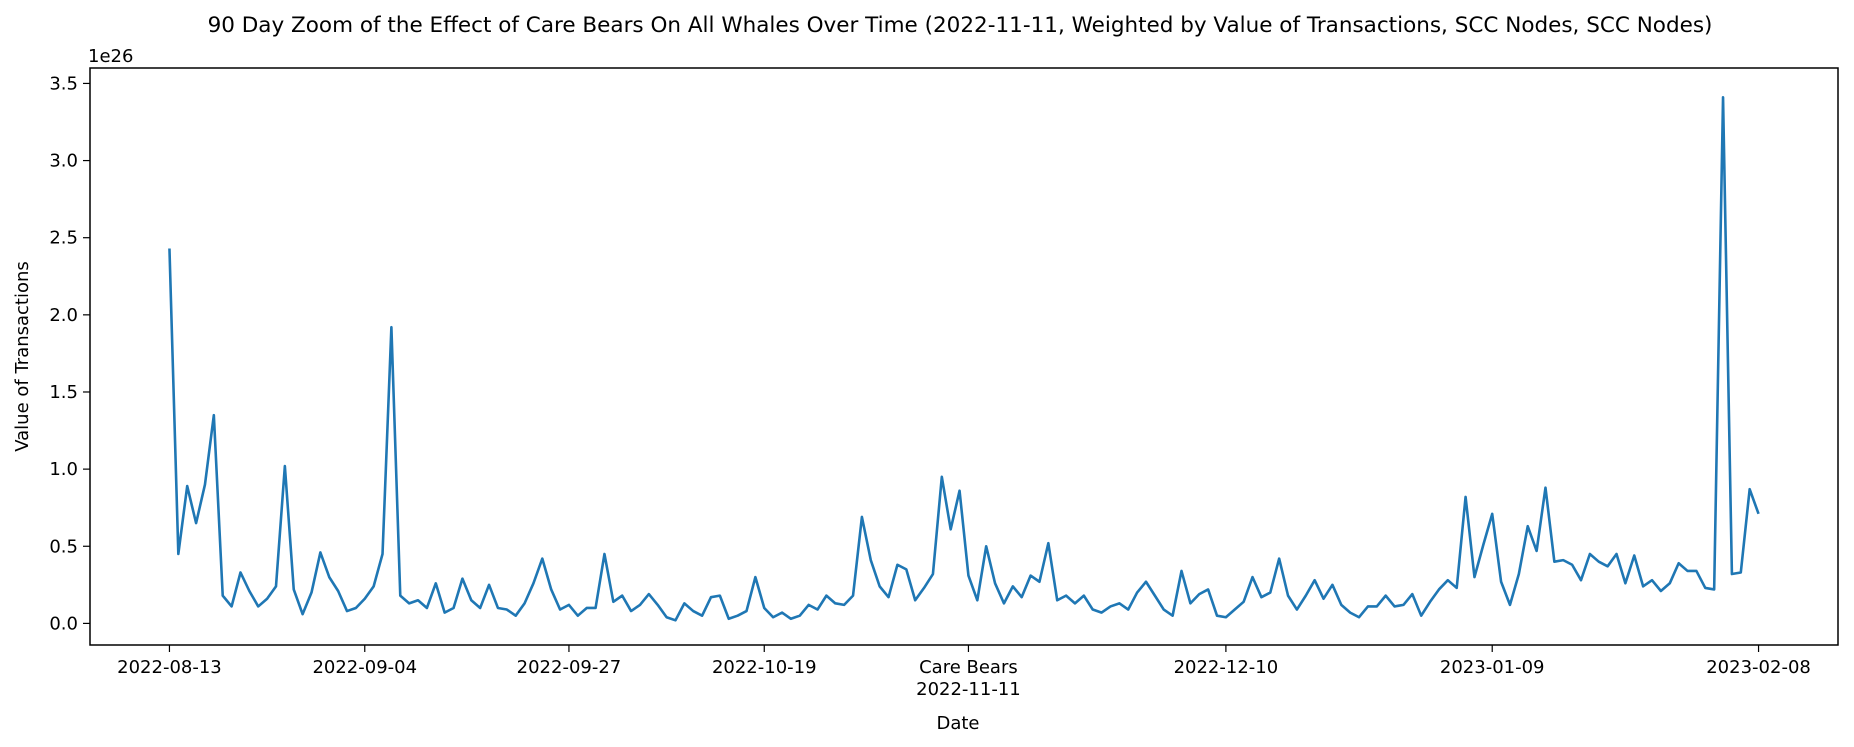 Image resolution: width=1854 pixels, height=747 pixels. Describe the element at coordinates (22, 356) in the screenshot. I see `y-axis-label: Value of Transactions` at that location.